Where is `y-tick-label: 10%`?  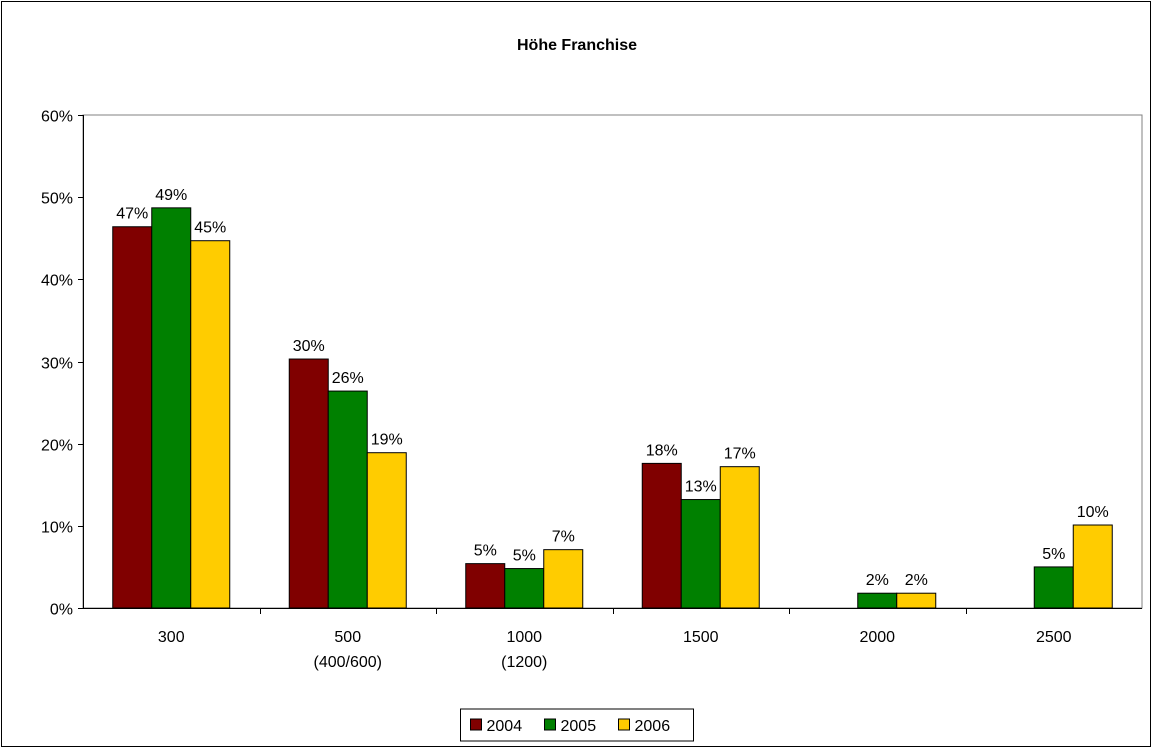 y-tick-label: 10% is located at coordinates (57, 528).